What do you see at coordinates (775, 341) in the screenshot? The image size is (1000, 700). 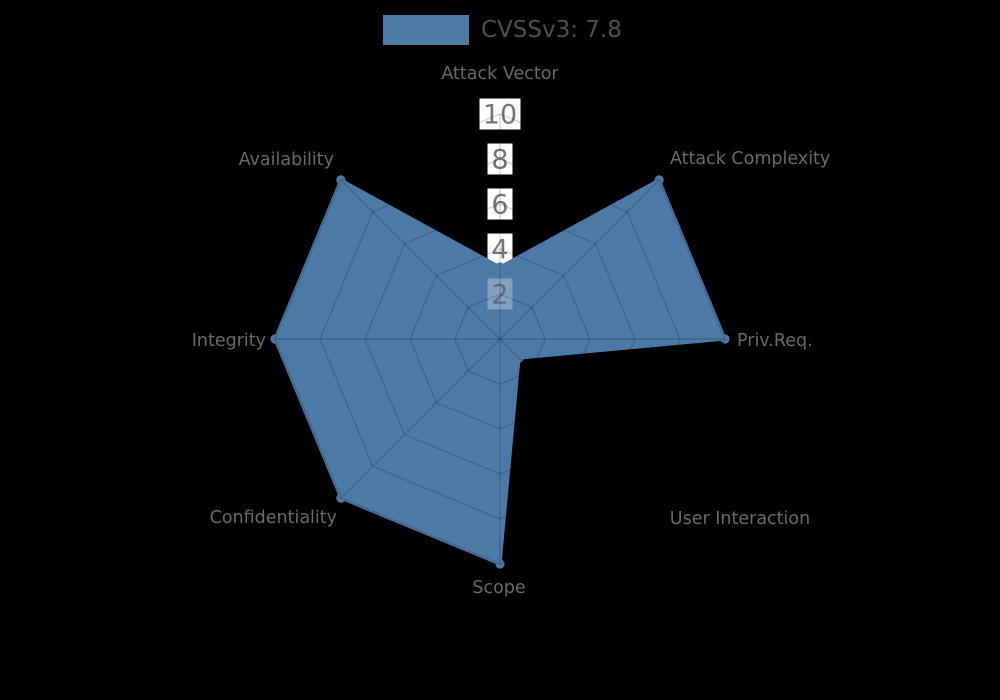 I see `axis-label-priv-req: Priv.Req.` at bounding box center [775, 341].